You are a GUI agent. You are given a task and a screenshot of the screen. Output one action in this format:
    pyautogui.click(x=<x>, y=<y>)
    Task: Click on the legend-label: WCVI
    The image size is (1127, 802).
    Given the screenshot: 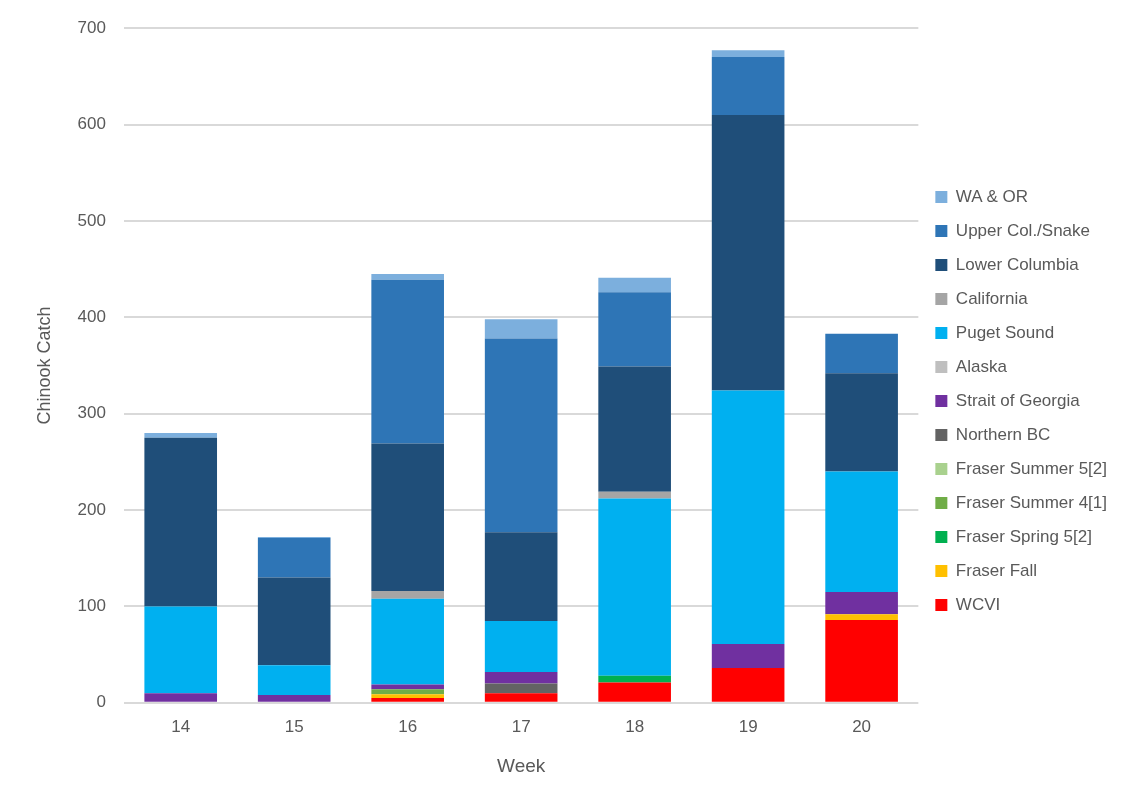 What is the action you would take?
    pyautogui.click(x=978, y=604)
    